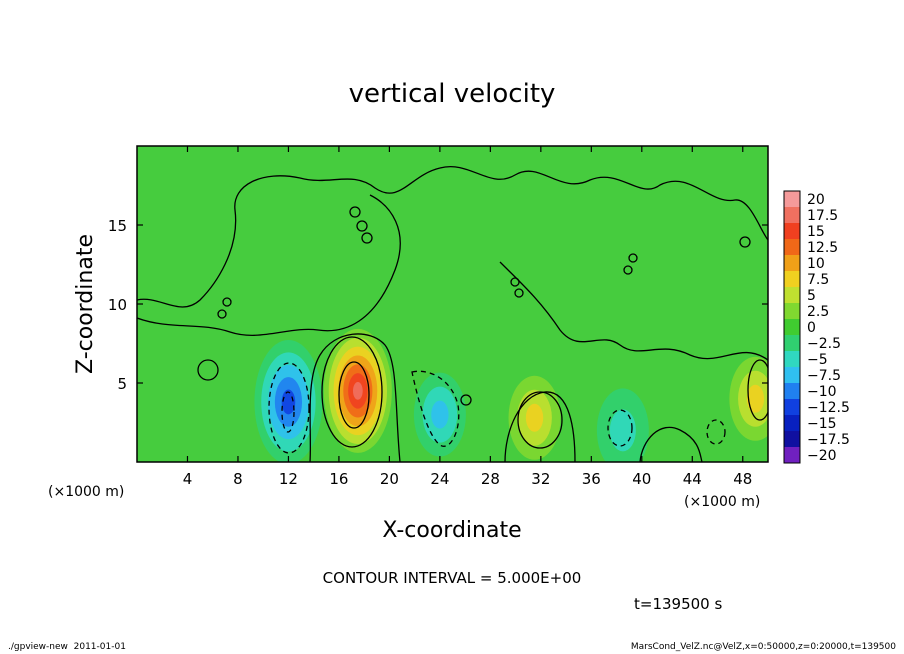 The width and height of the screenshot is (904, 654). I want to click on x-tick-label: 44, so click(692, 479).